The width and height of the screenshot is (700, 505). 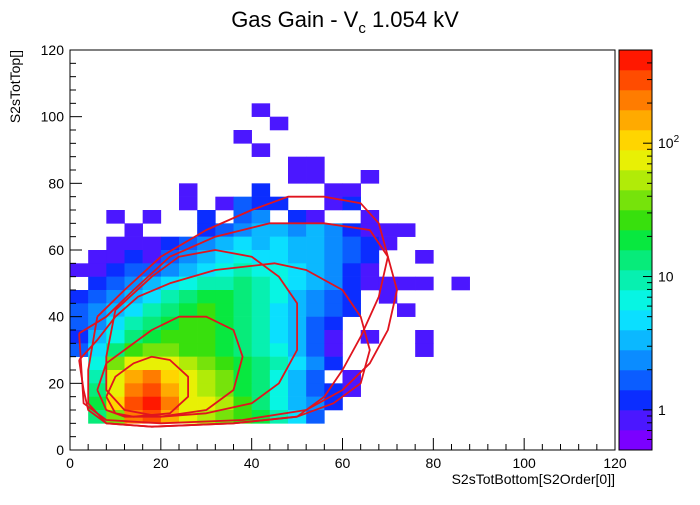 I want to click on color-bar-frame, so click(x=635, y=250).